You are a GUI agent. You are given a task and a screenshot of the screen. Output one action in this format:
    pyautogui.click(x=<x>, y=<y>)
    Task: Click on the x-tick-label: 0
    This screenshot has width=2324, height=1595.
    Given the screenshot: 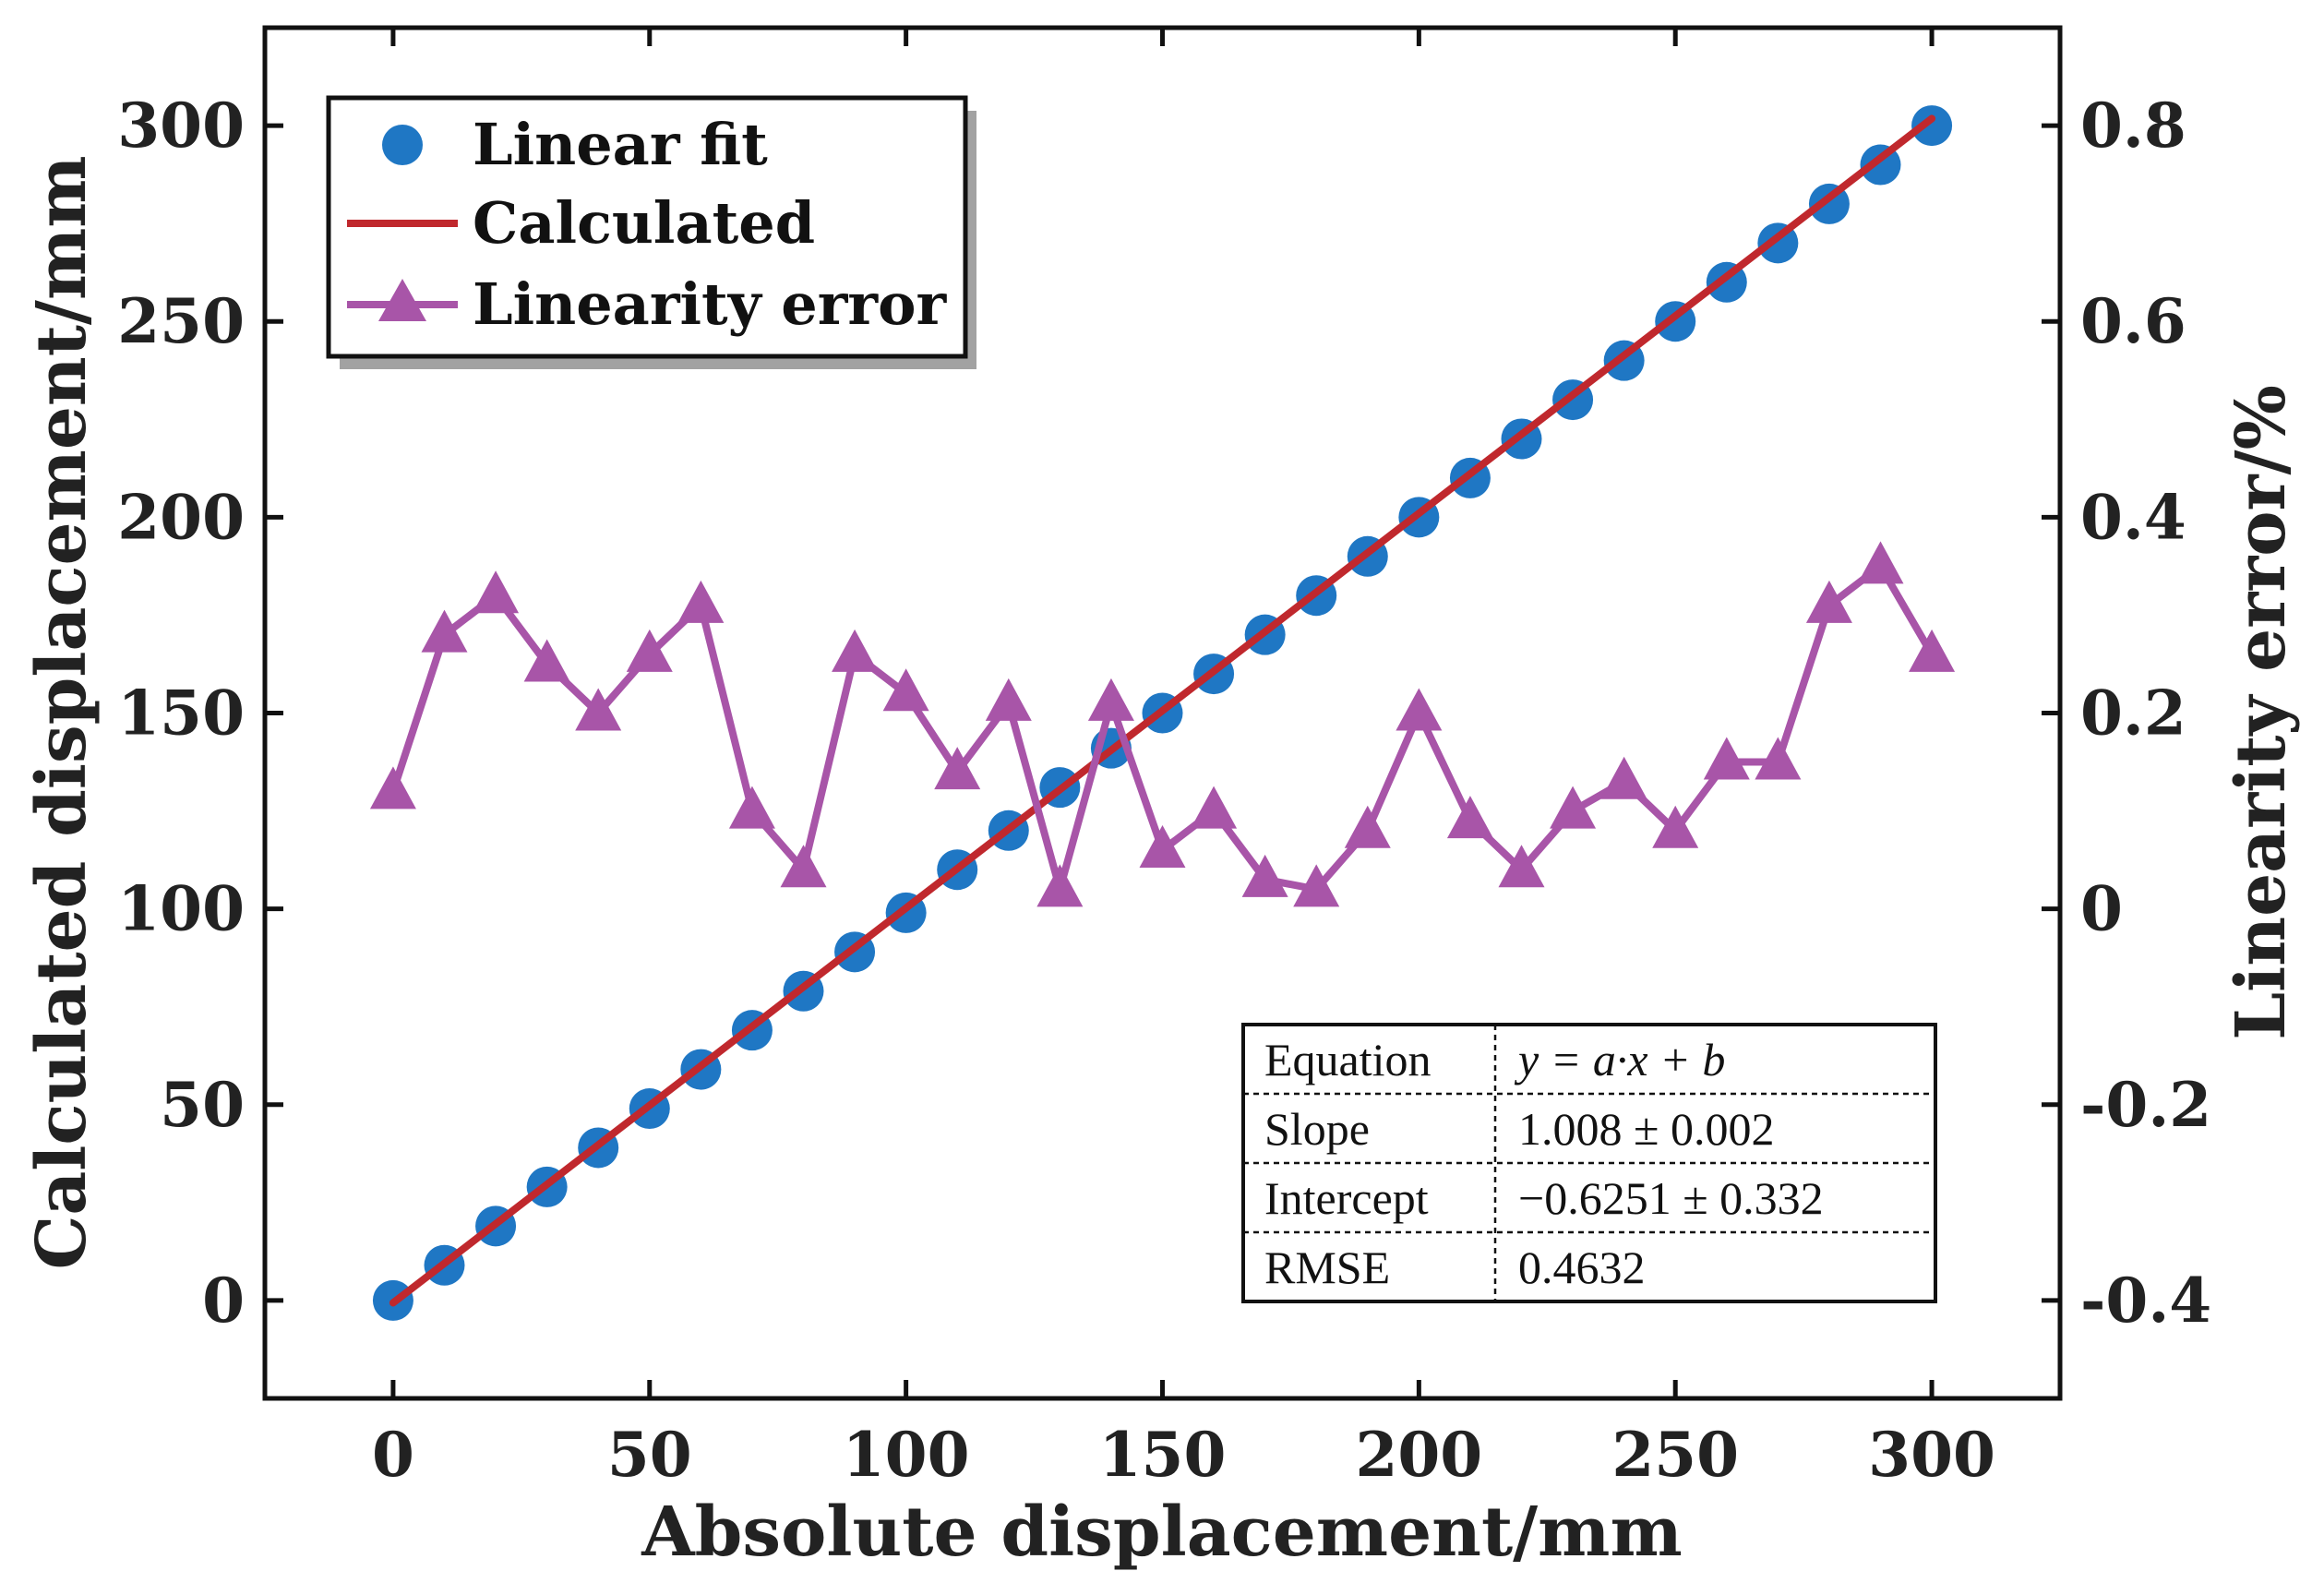 What is the action you would take?
    pyautogui.click(x=393, y=1455)
    